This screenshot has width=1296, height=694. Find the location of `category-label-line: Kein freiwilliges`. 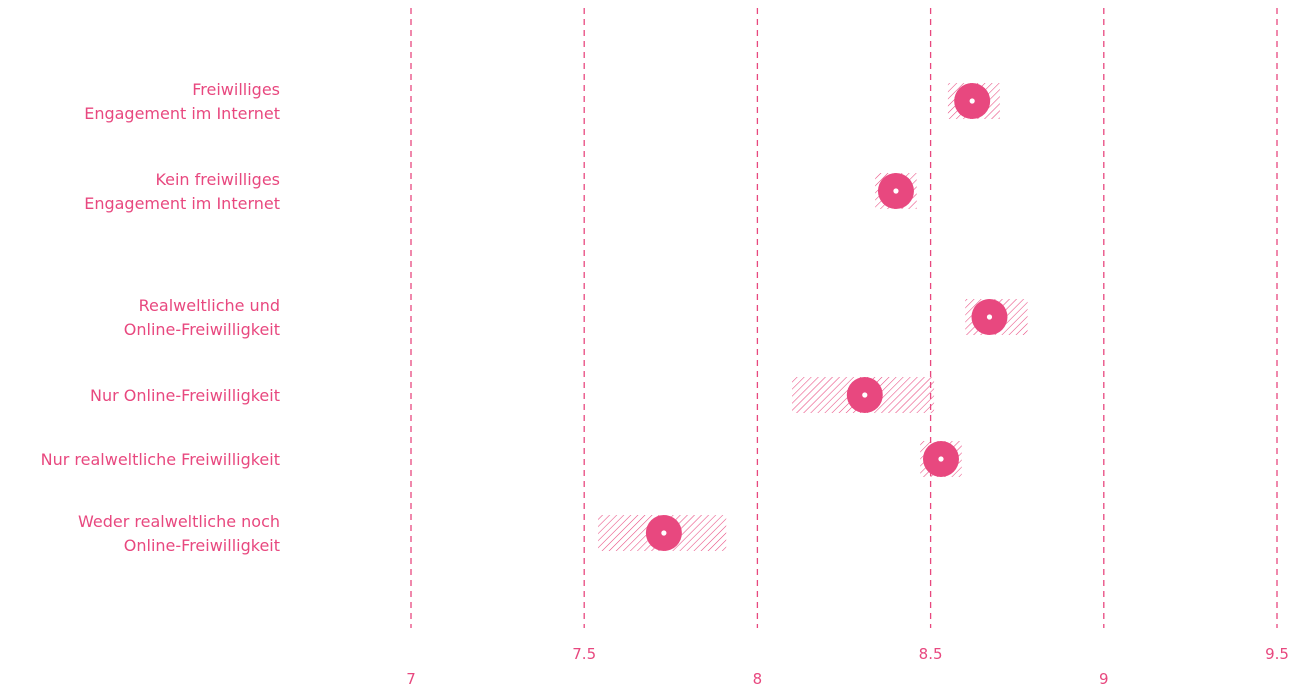

category-label-line: Kein freiwilliges is located at coordinates (217, 179).